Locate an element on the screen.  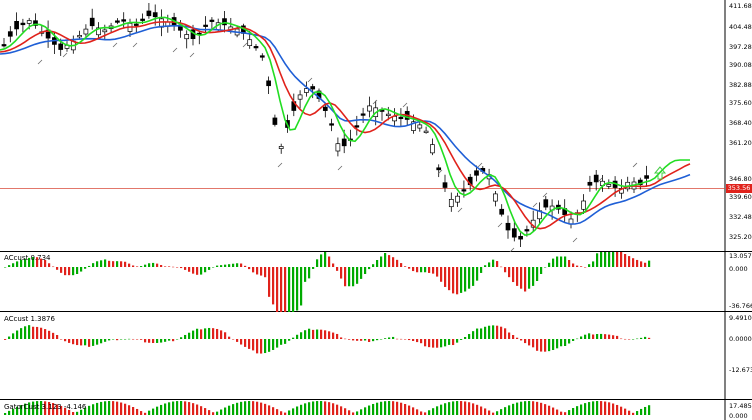
ac-axis-label: 0.000 is located at coordinates (738, 269).